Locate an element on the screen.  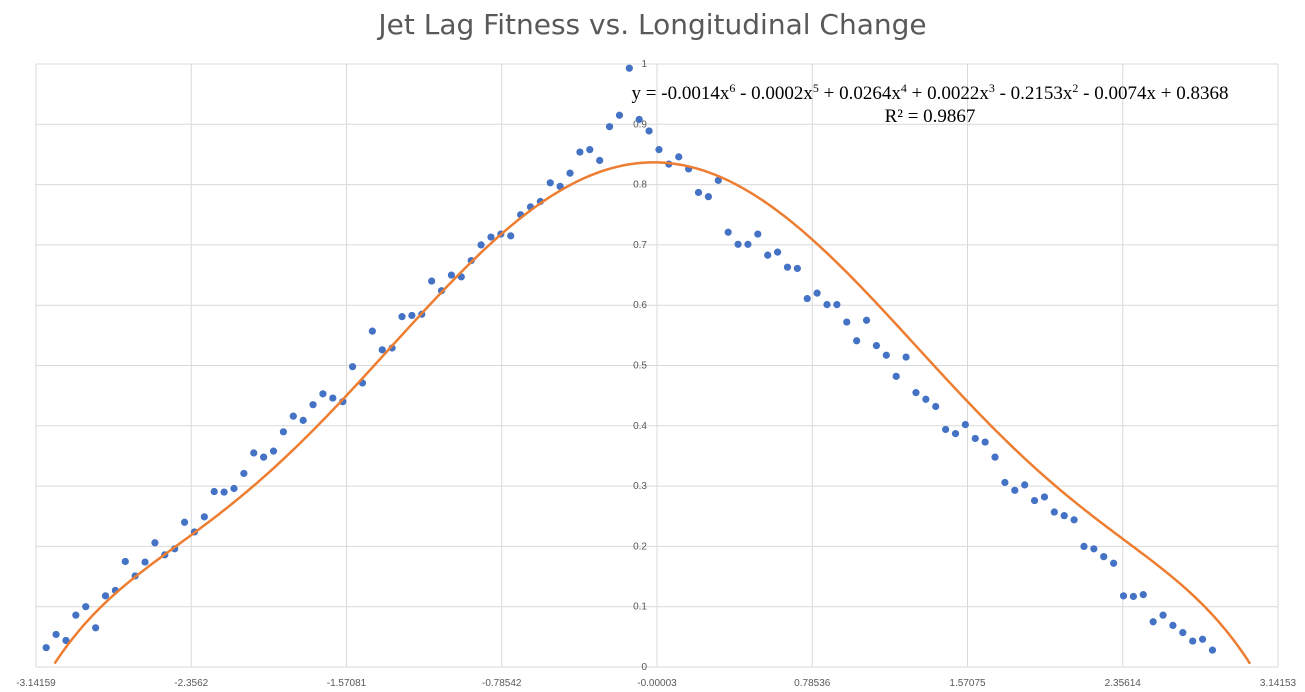
y-tick-label: 1 is located at coordinates (644, 64).